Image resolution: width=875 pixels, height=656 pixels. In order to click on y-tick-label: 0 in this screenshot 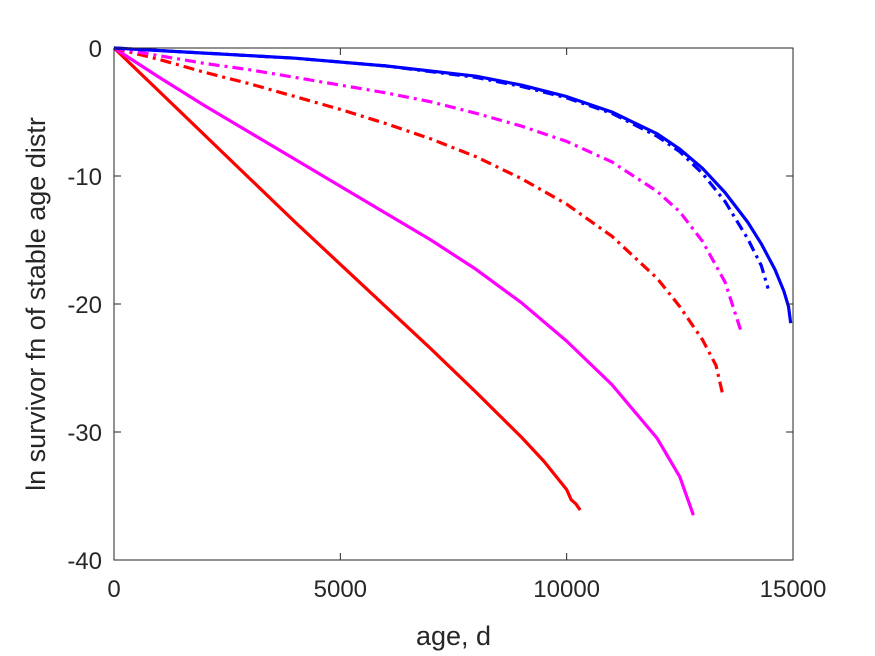, I will do `click(95, 49)`.